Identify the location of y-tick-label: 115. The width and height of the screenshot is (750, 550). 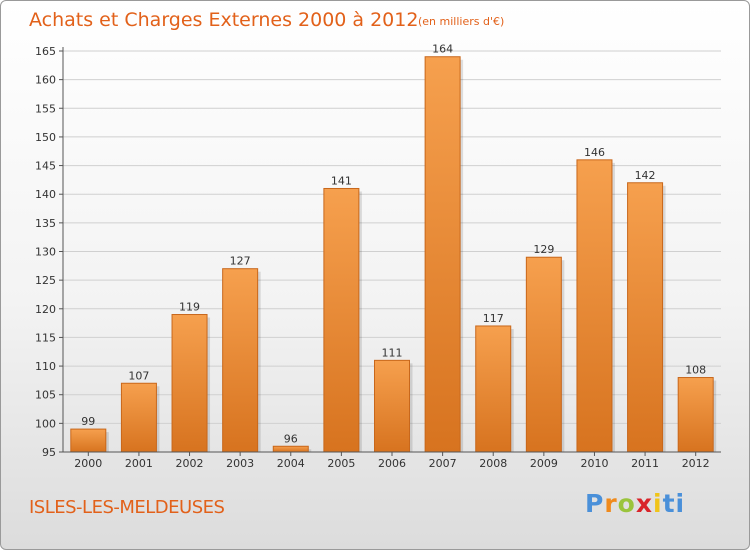
(45, 337).